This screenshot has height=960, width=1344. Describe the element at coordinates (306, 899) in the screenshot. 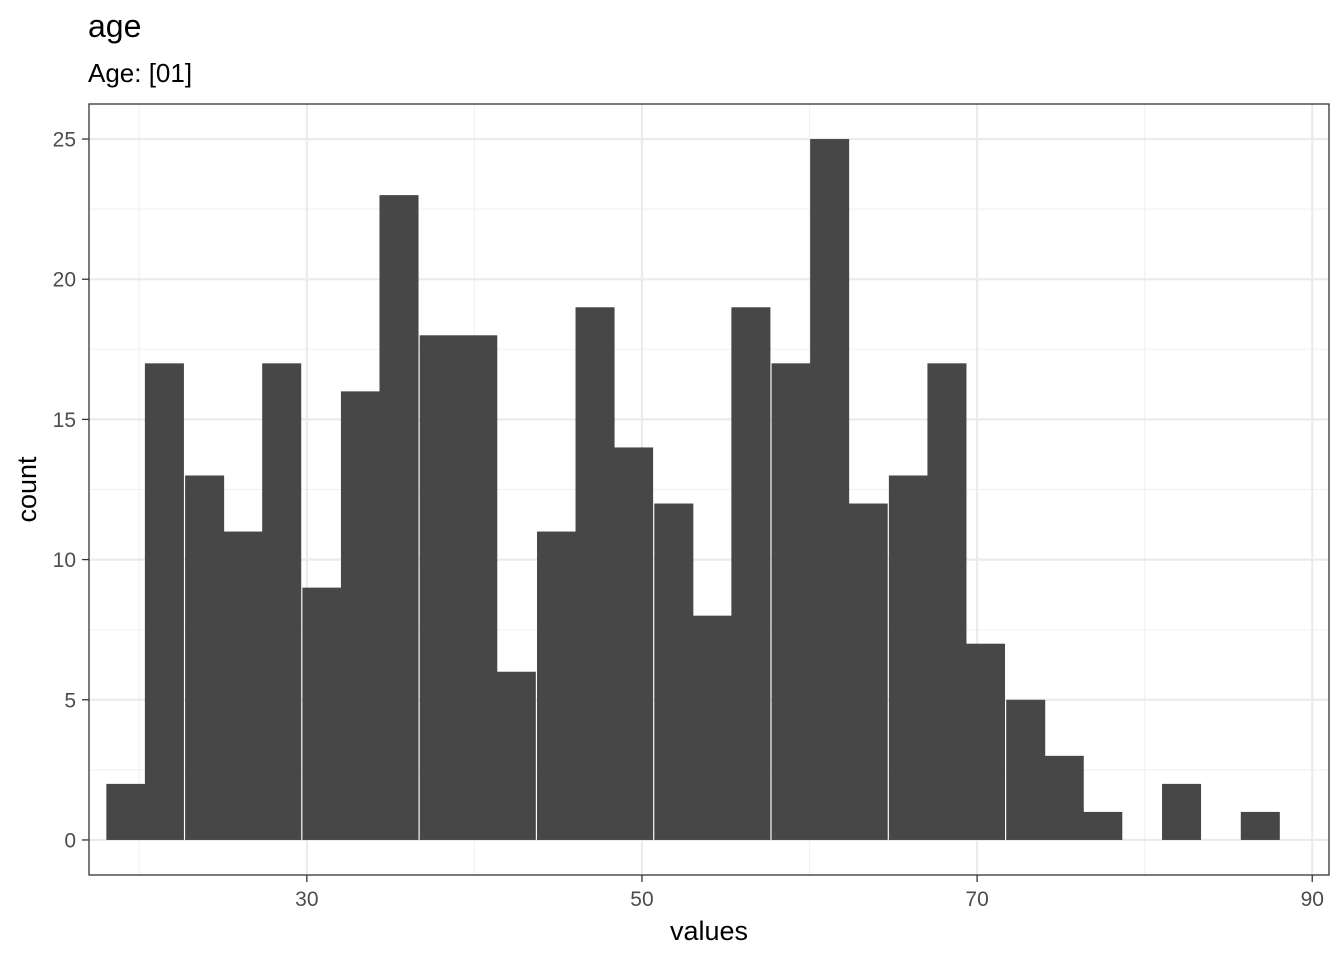

I see `x-tick-label: 30` at that location.